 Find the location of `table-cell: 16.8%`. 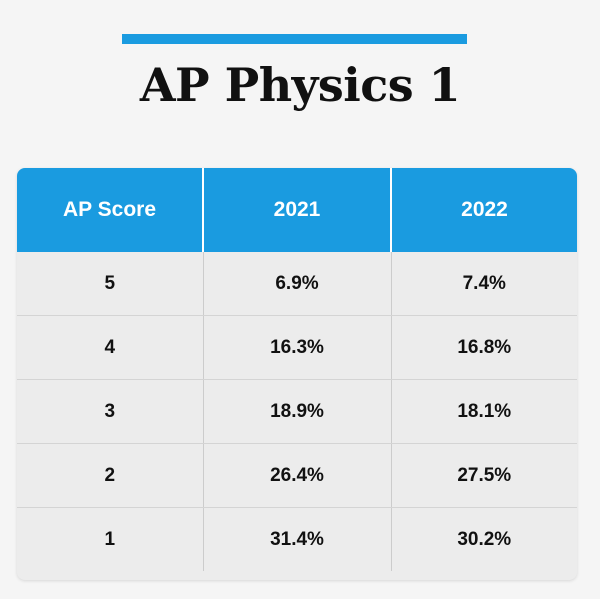

table-cell: 16.8% is located at coordinates (484, 347).